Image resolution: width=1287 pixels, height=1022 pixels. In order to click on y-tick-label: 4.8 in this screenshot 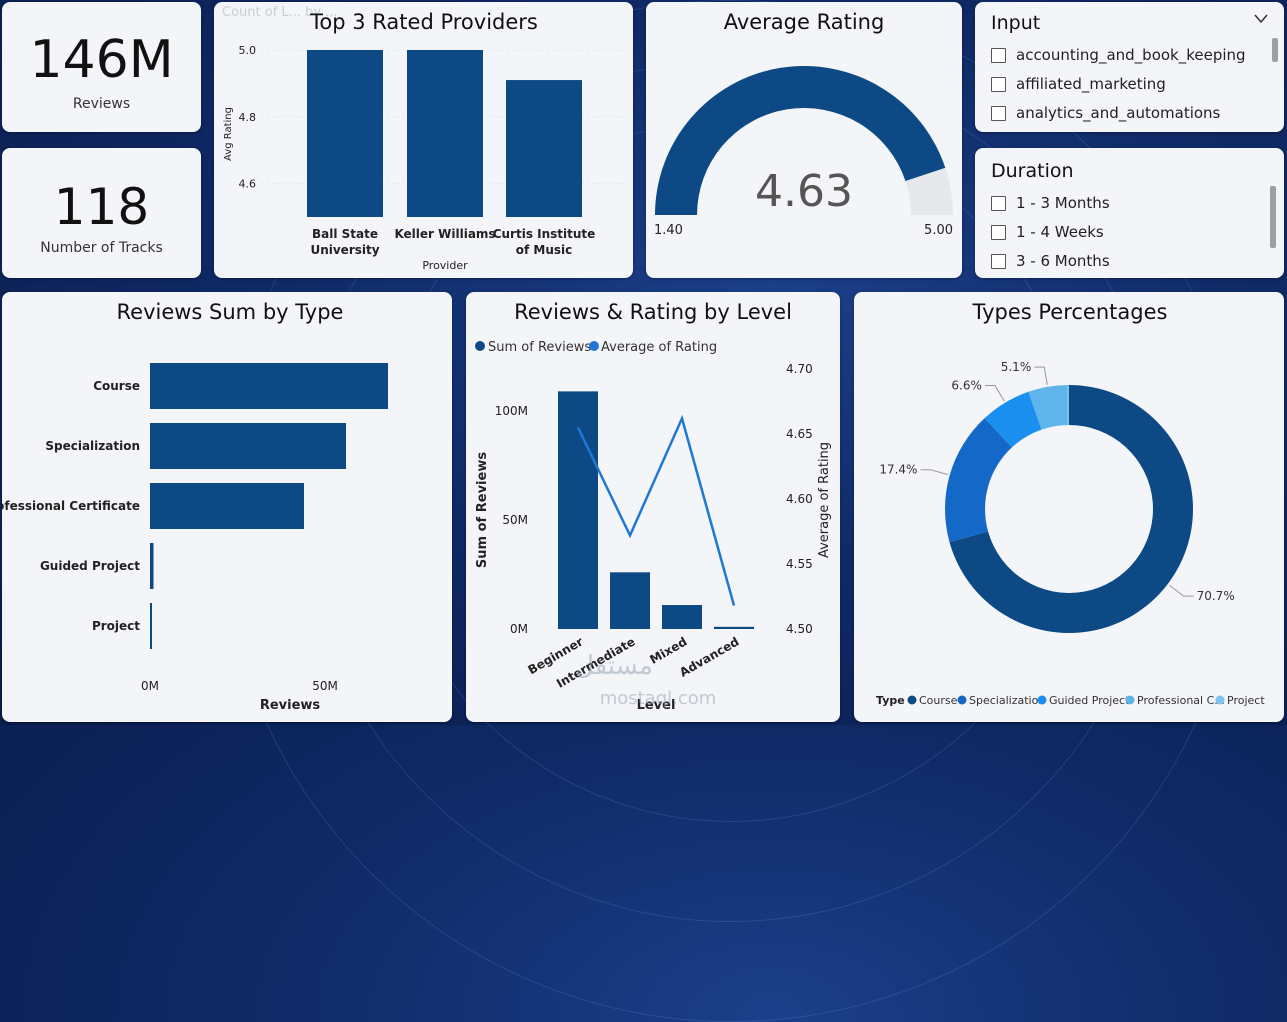, I will do `click(248, 117)`.